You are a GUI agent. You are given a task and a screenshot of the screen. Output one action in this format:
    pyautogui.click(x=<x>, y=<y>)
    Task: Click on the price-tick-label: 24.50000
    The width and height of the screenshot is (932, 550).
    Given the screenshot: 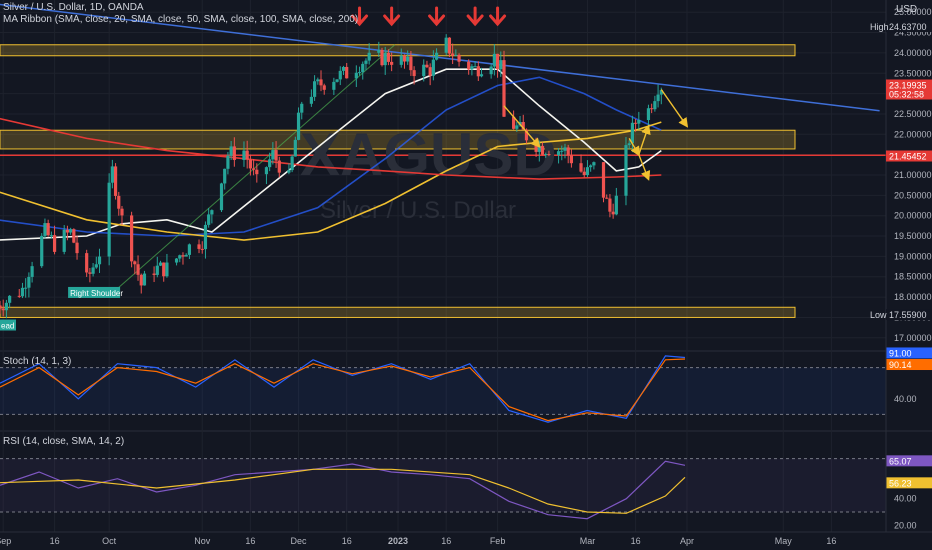 What is the action you would take?
    pyautogui.click(x=913, y=33)
    